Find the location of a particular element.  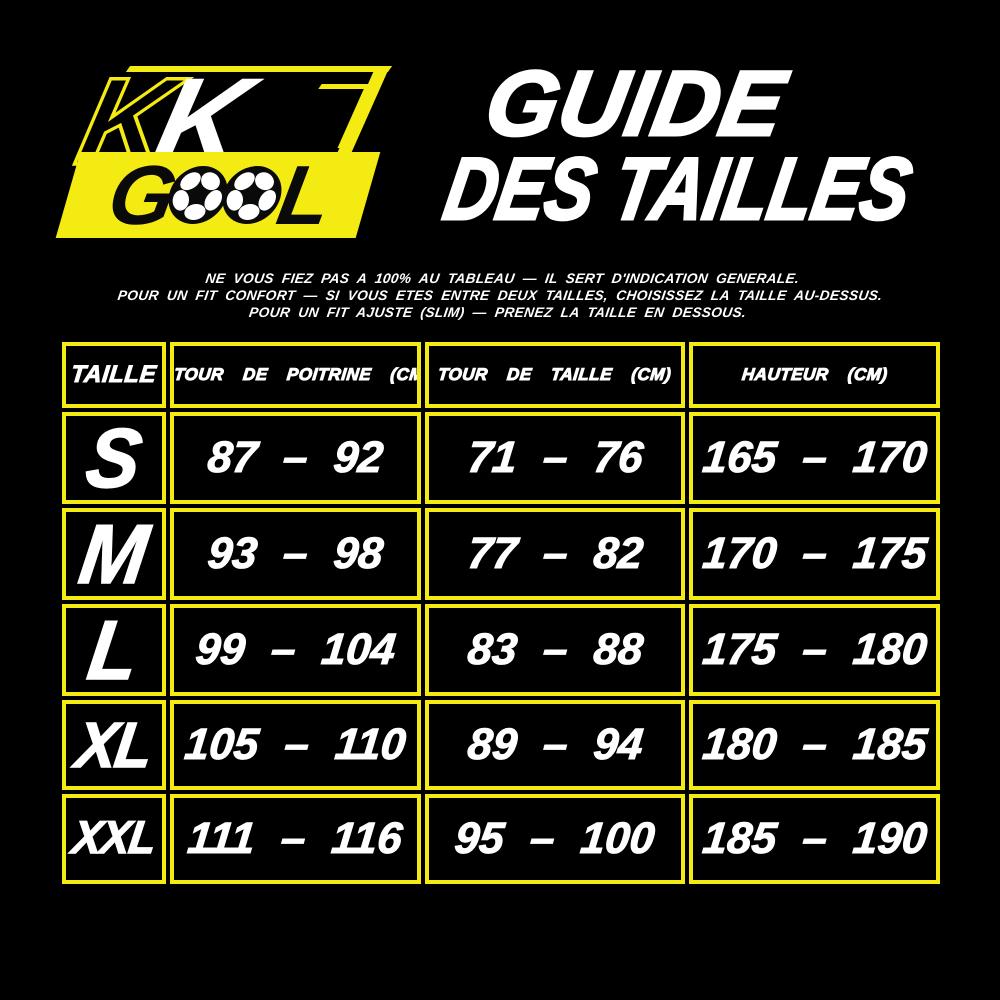

chest-cell: 111 – 116 is located at coordinates (295, 839).